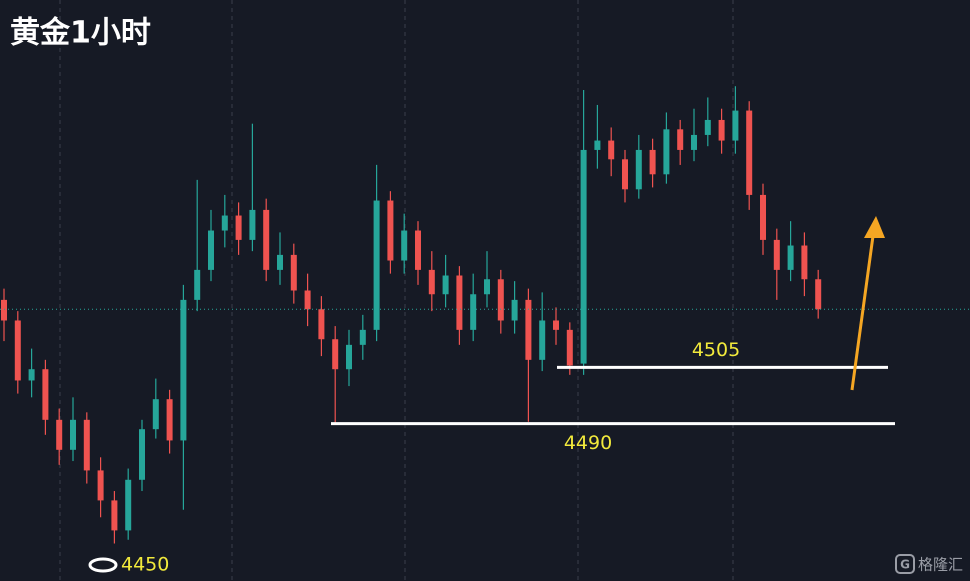  I want to click on watermark-logo-letter: G, so click(905, 565).